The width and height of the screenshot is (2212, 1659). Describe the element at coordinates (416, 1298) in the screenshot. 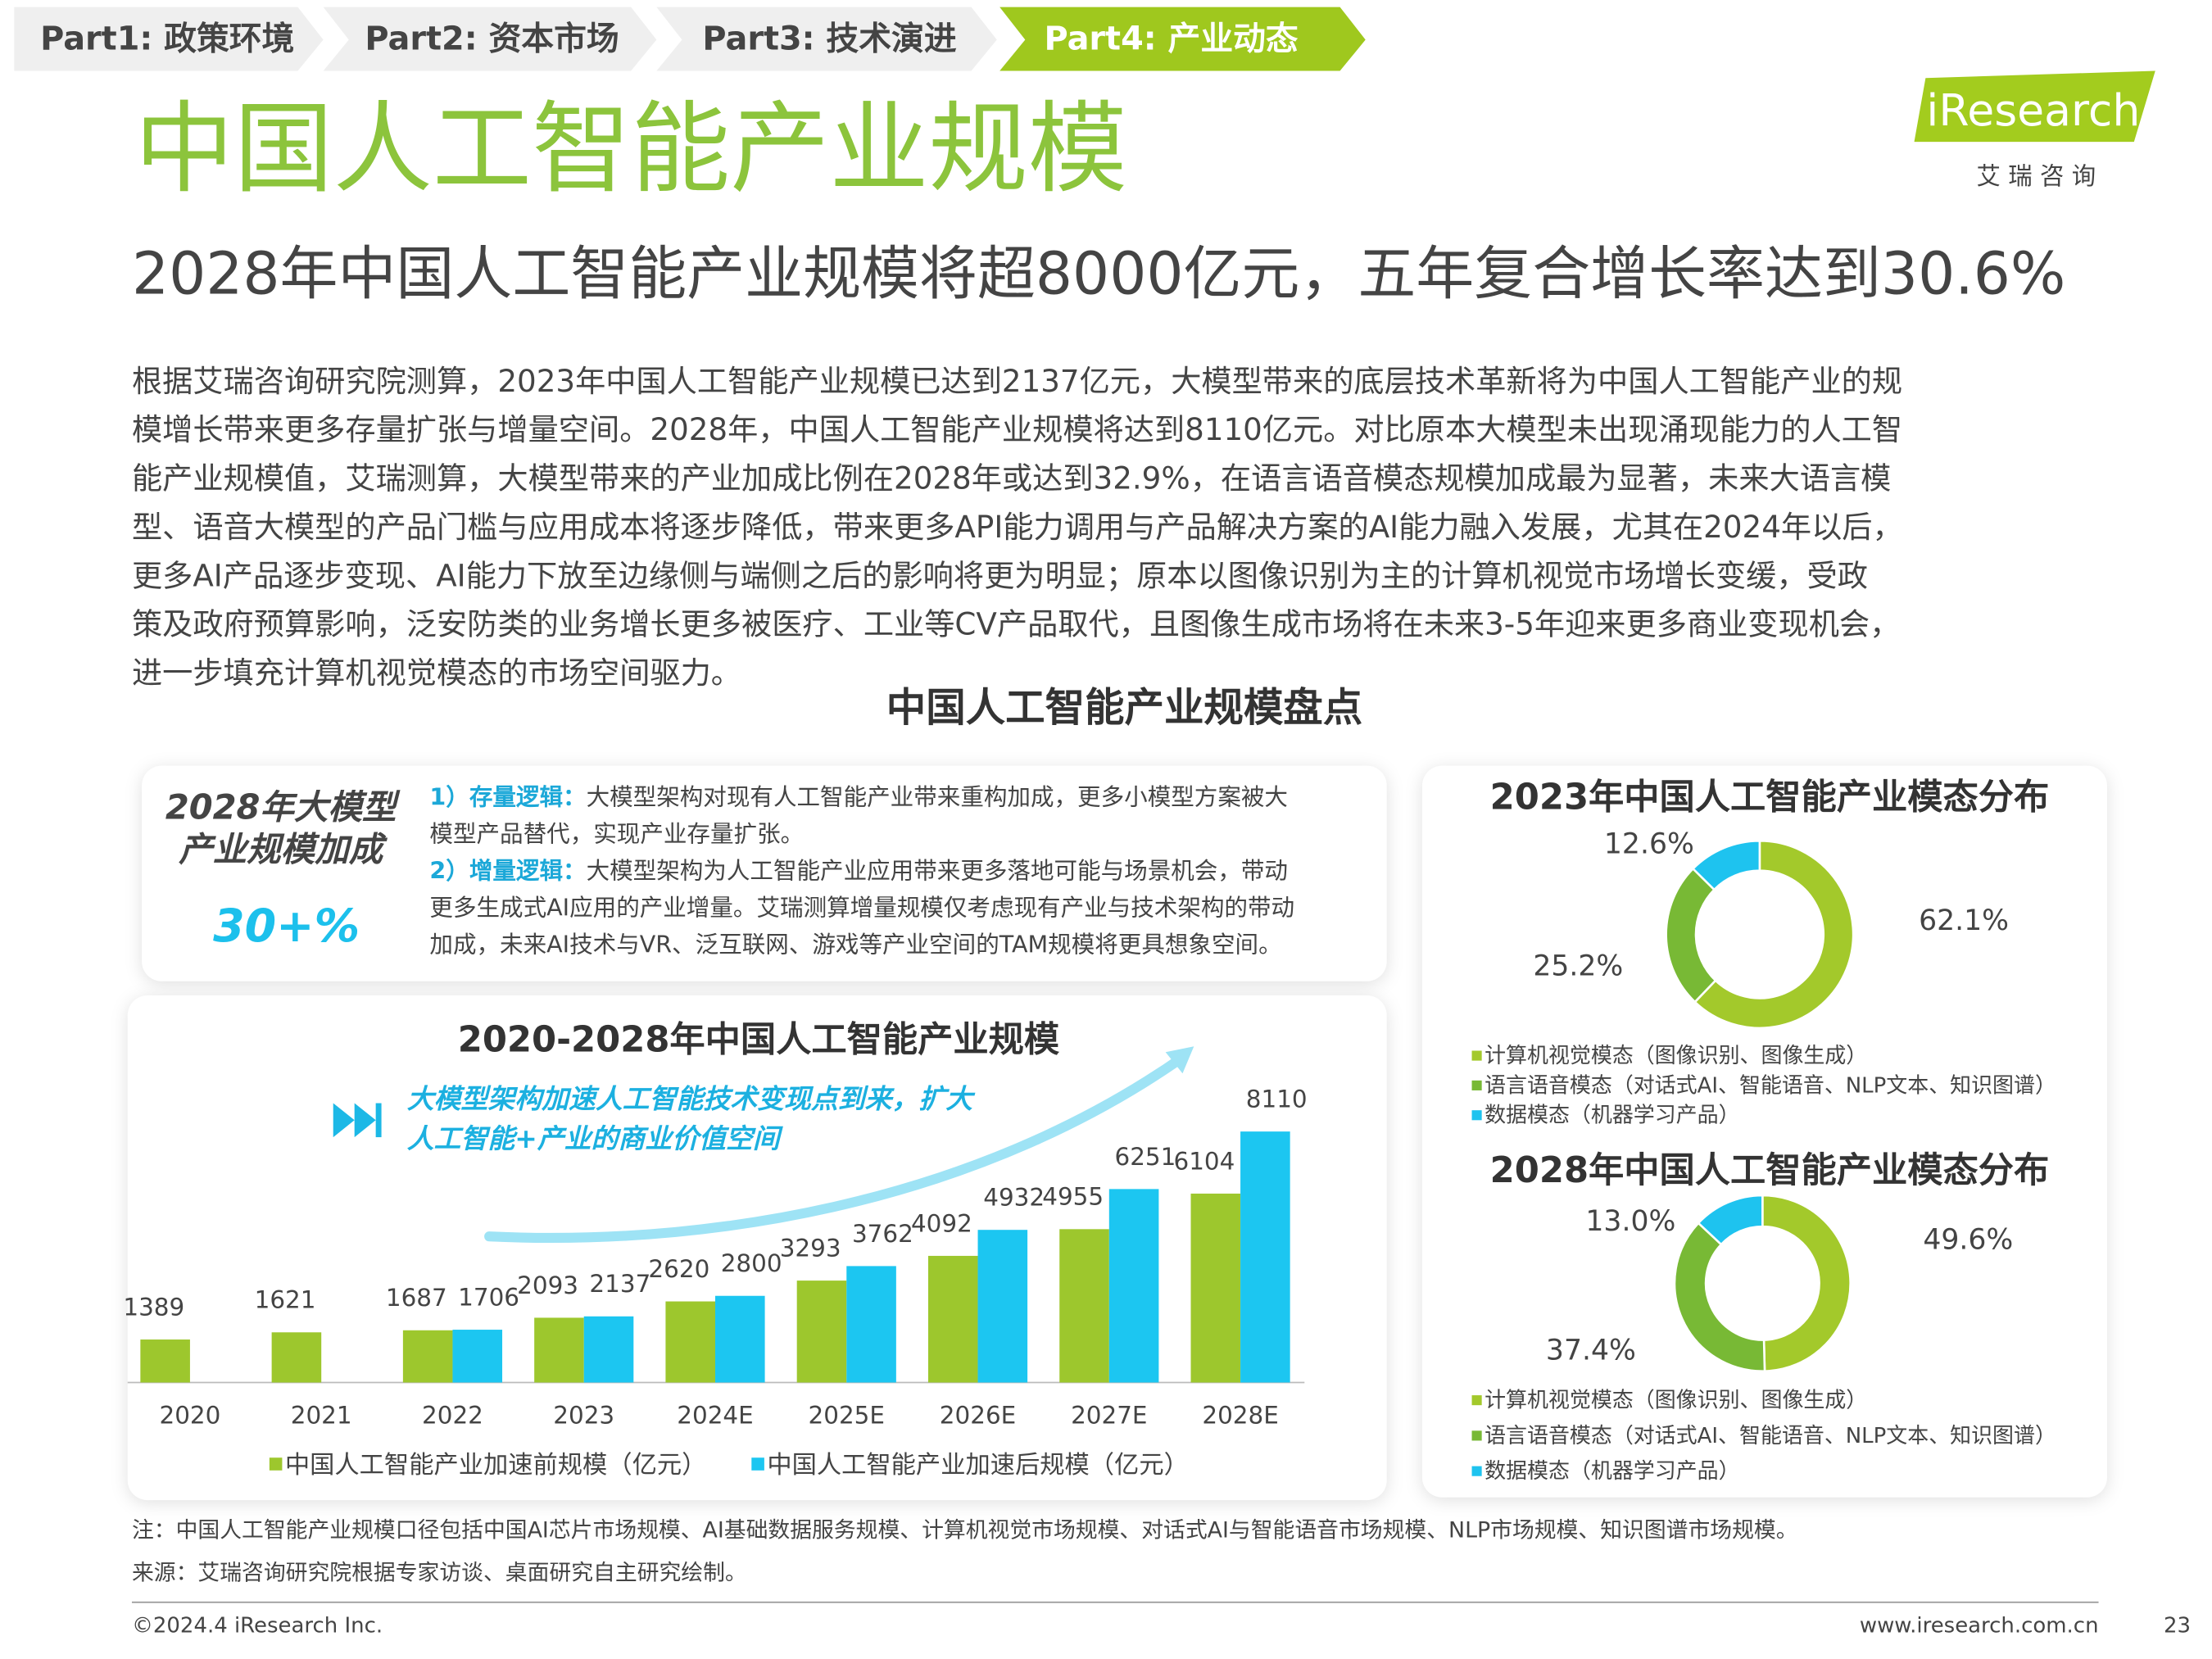

I see `value-label: 1687` at that location.